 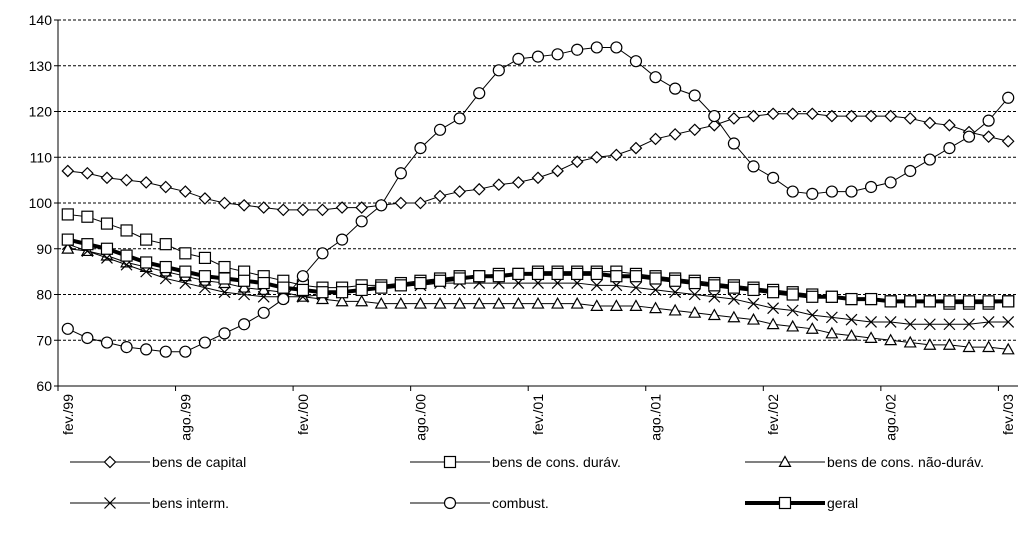 What do you see at coordinates (190, 503) in the screenshot?
I see `legend-label: bens interm.` at bounding box center [190, 503].